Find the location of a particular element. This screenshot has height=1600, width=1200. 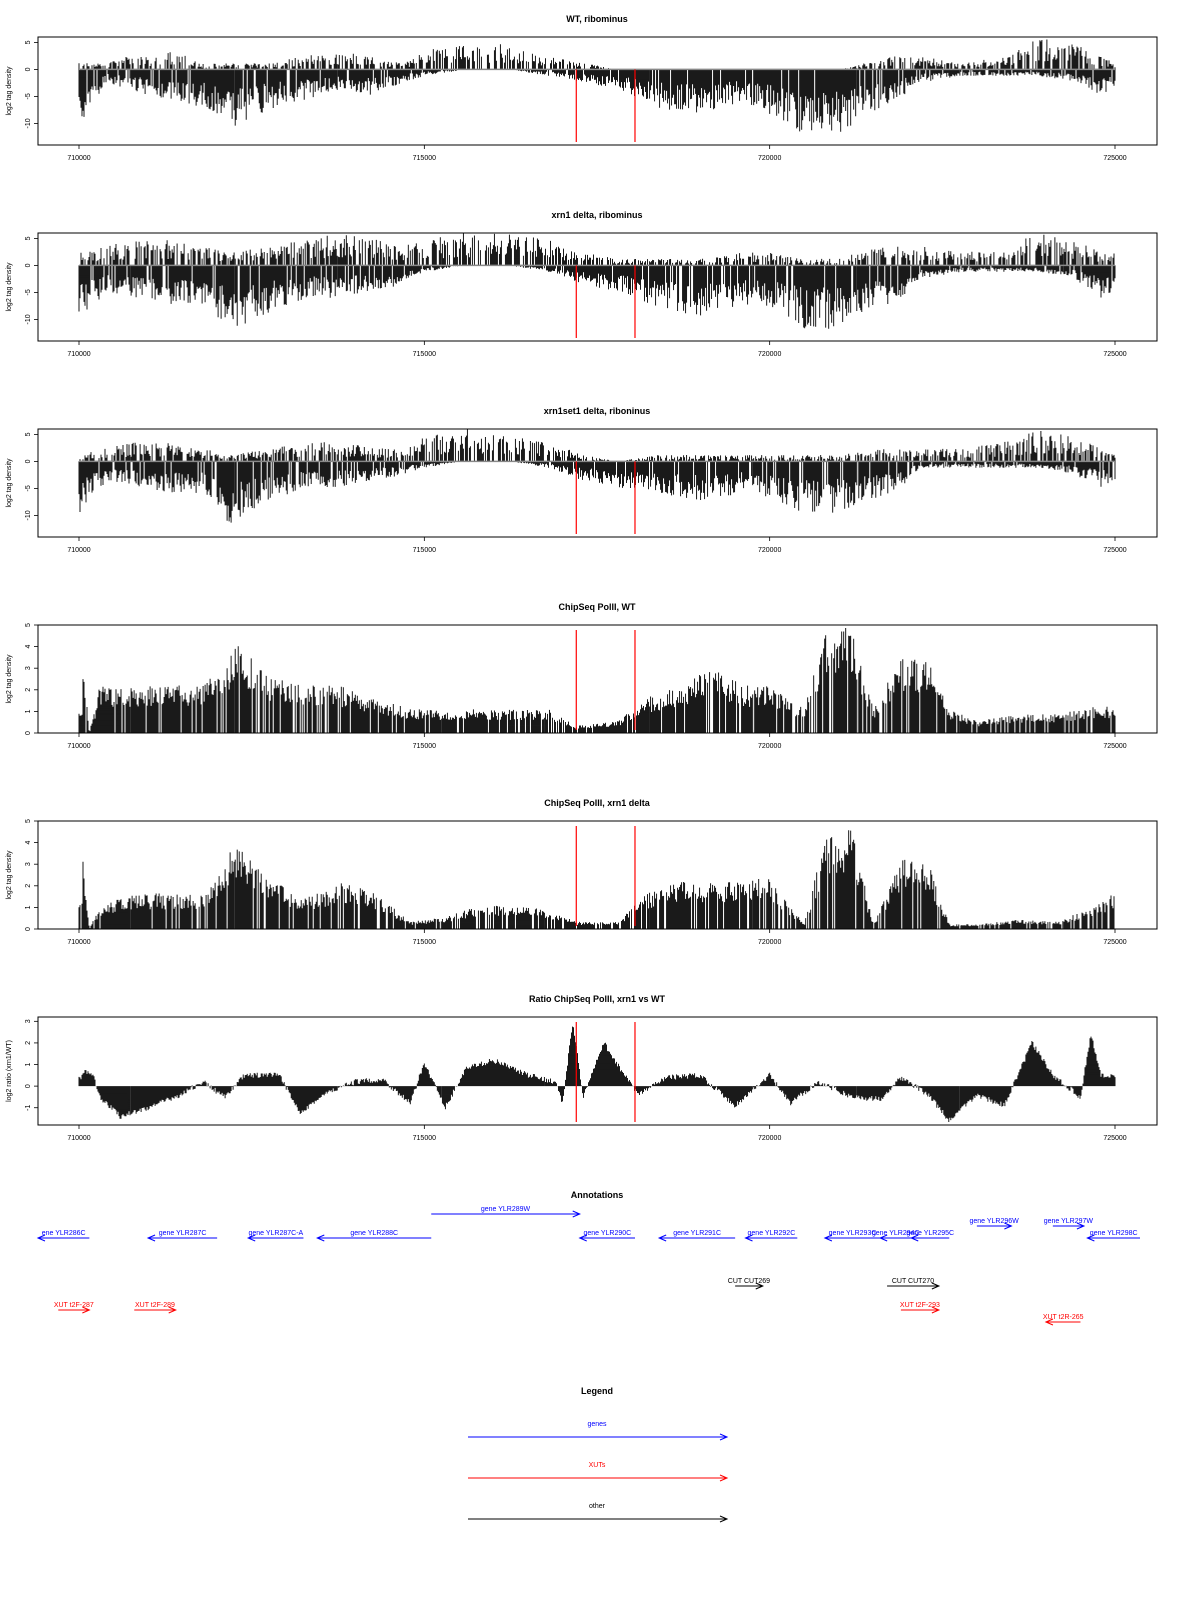

annotation-gene: gene YLR294C is located at coordinates (896, 1236).